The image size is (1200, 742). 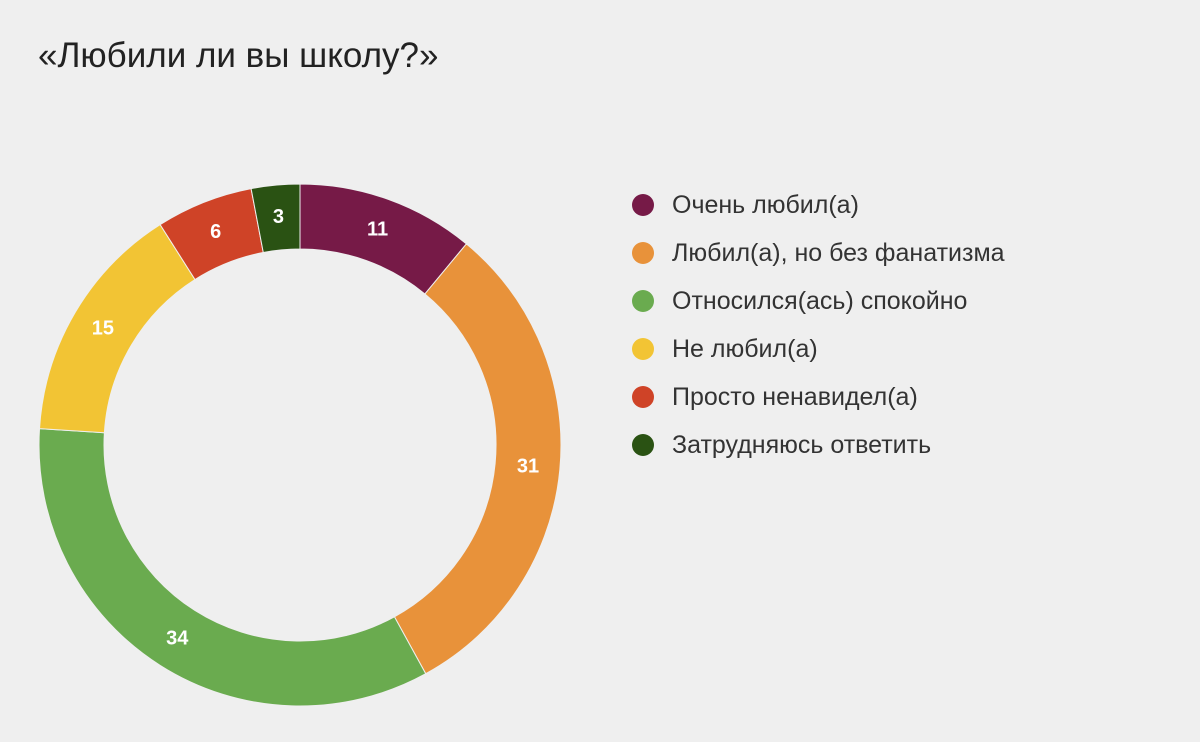 I want to click on legend-label-1: Любил(а), но без фанатизма, so click(x=838, y=252).